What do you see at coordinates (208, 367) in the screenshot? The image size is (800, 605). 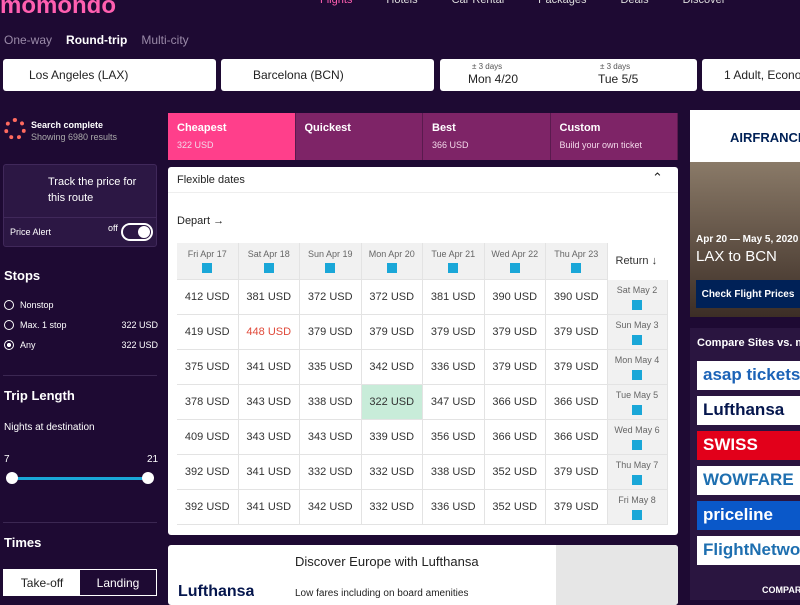 I see `price-cell: 375 USD` at bounding box center [208, 367].